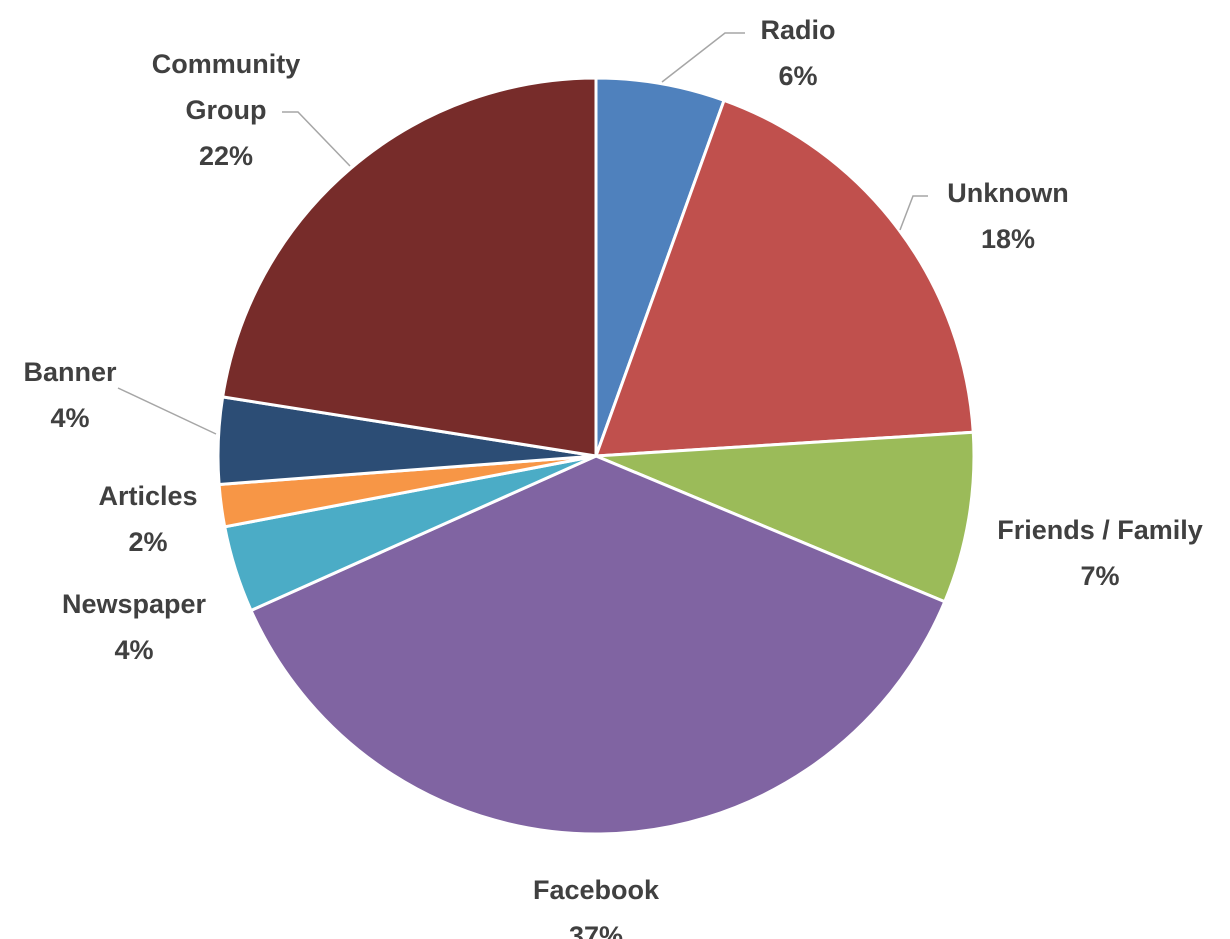 This screenshot has width=1230, height=939. I want to click on data-label-category: Group, so click(226, 110).